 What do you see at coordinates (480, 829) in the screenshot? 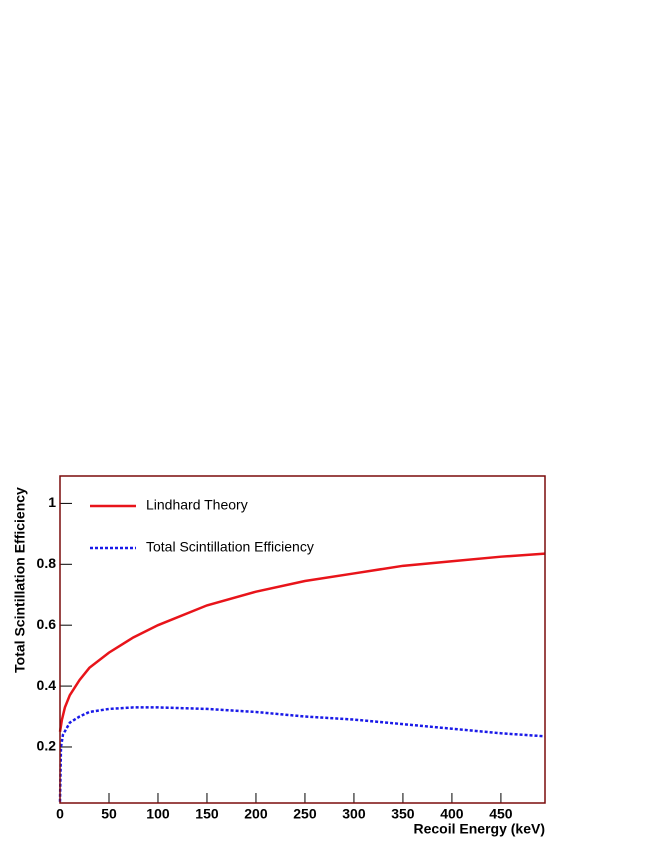
I see `x-axis-label: Recoil Energy (keV)` at bounding box center [480, 829].